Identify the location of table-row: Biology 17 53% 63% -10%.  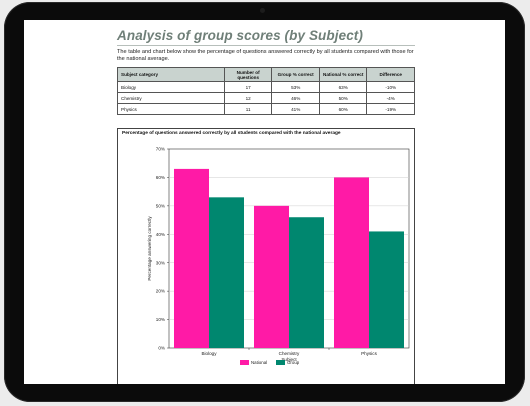
(266, 87).